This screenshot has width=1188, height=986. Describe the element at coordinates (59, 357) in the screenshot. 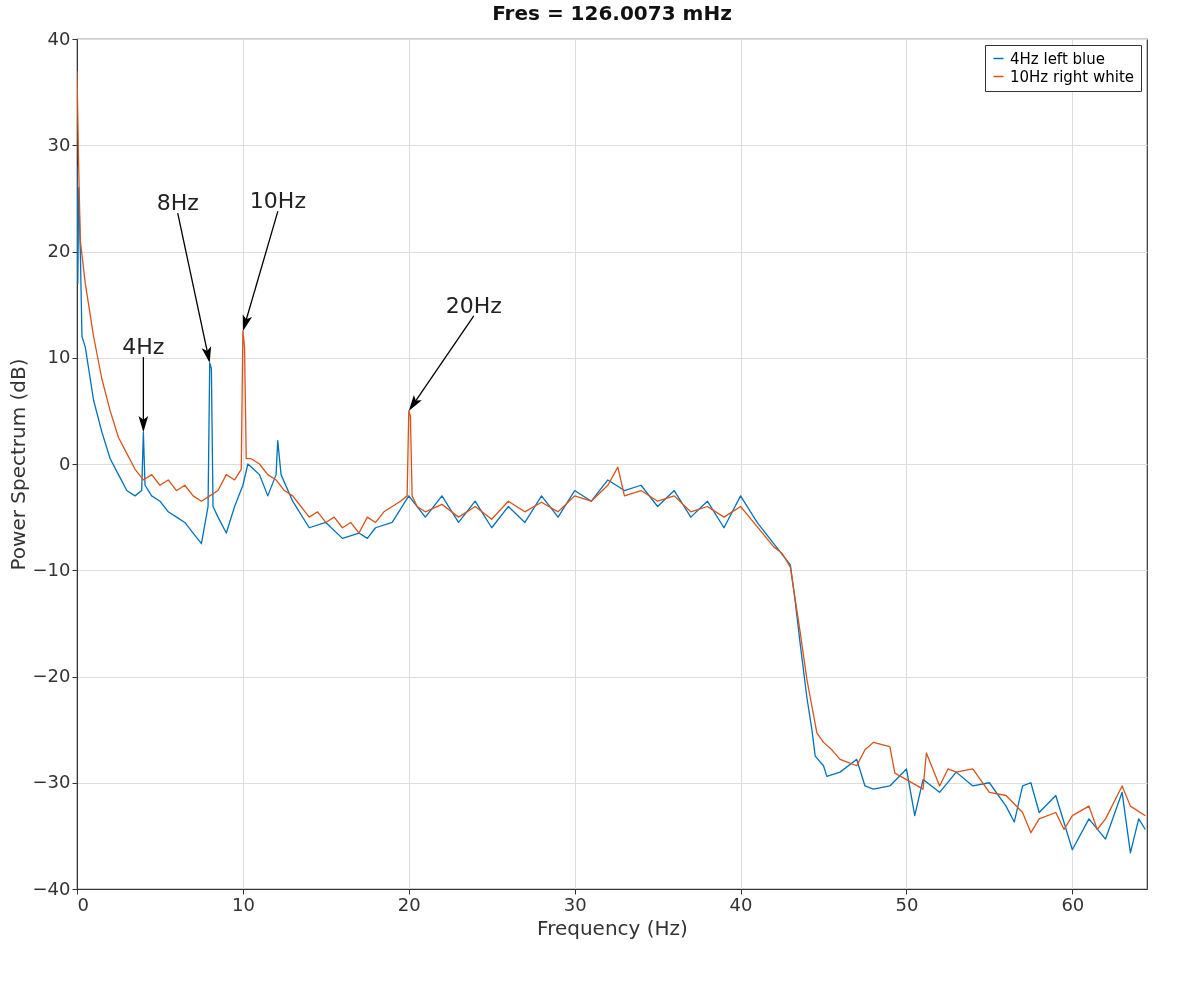

I see `y-tick-label: 10` at that location.